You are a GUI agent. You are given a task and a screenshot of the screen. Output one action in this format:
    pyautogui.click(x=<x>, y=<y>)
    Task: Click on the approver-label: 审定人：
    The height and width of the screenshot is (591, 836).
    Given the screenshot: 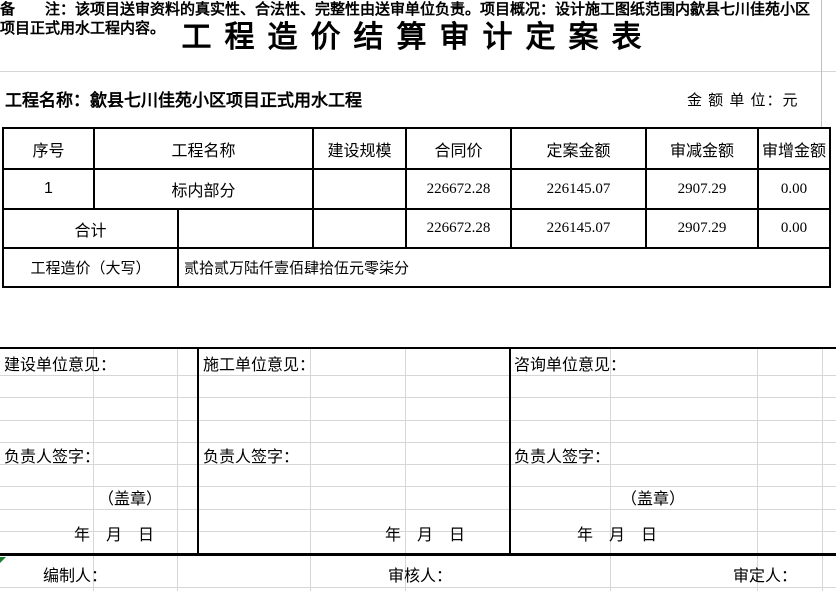 What is the action you would take?
    pyautogui.click(x=765, y=576)
    